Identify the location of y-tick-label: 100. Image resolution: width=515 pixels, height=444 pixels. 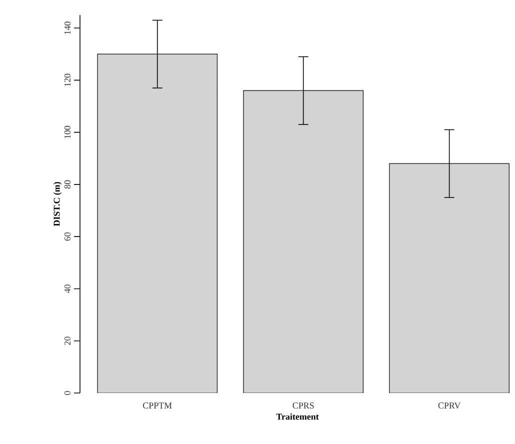
(67, 132).